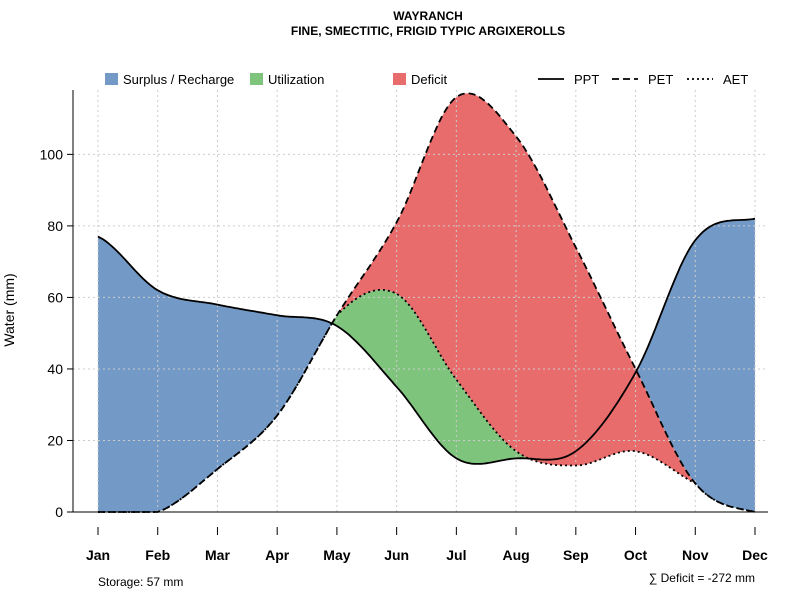 The width and height of the screenshot is (800, 605). Describe the element at coordinates (217, 555) in the screenshot. I see `x-tick-label: Mar` at that location.